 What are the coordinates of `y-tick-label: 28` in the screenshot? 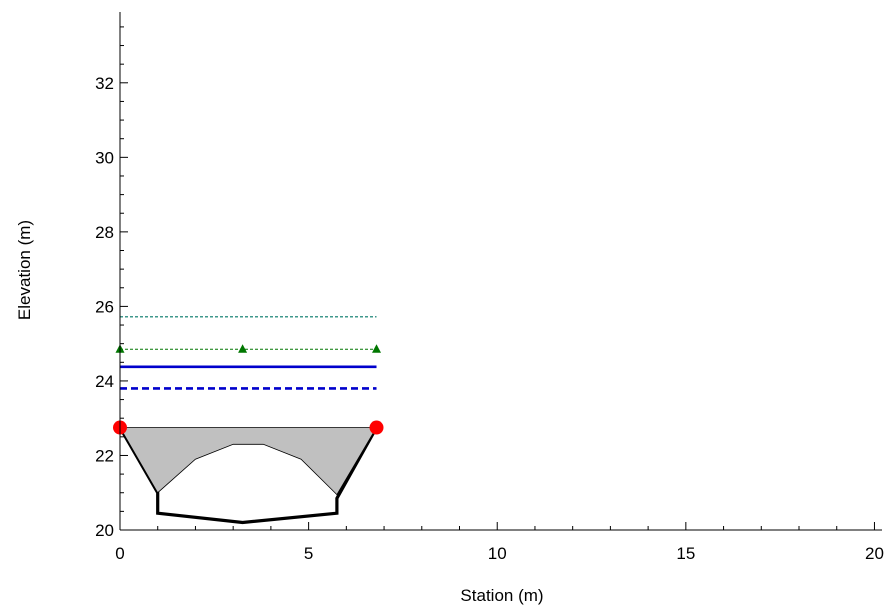 It's located at (104, 232).